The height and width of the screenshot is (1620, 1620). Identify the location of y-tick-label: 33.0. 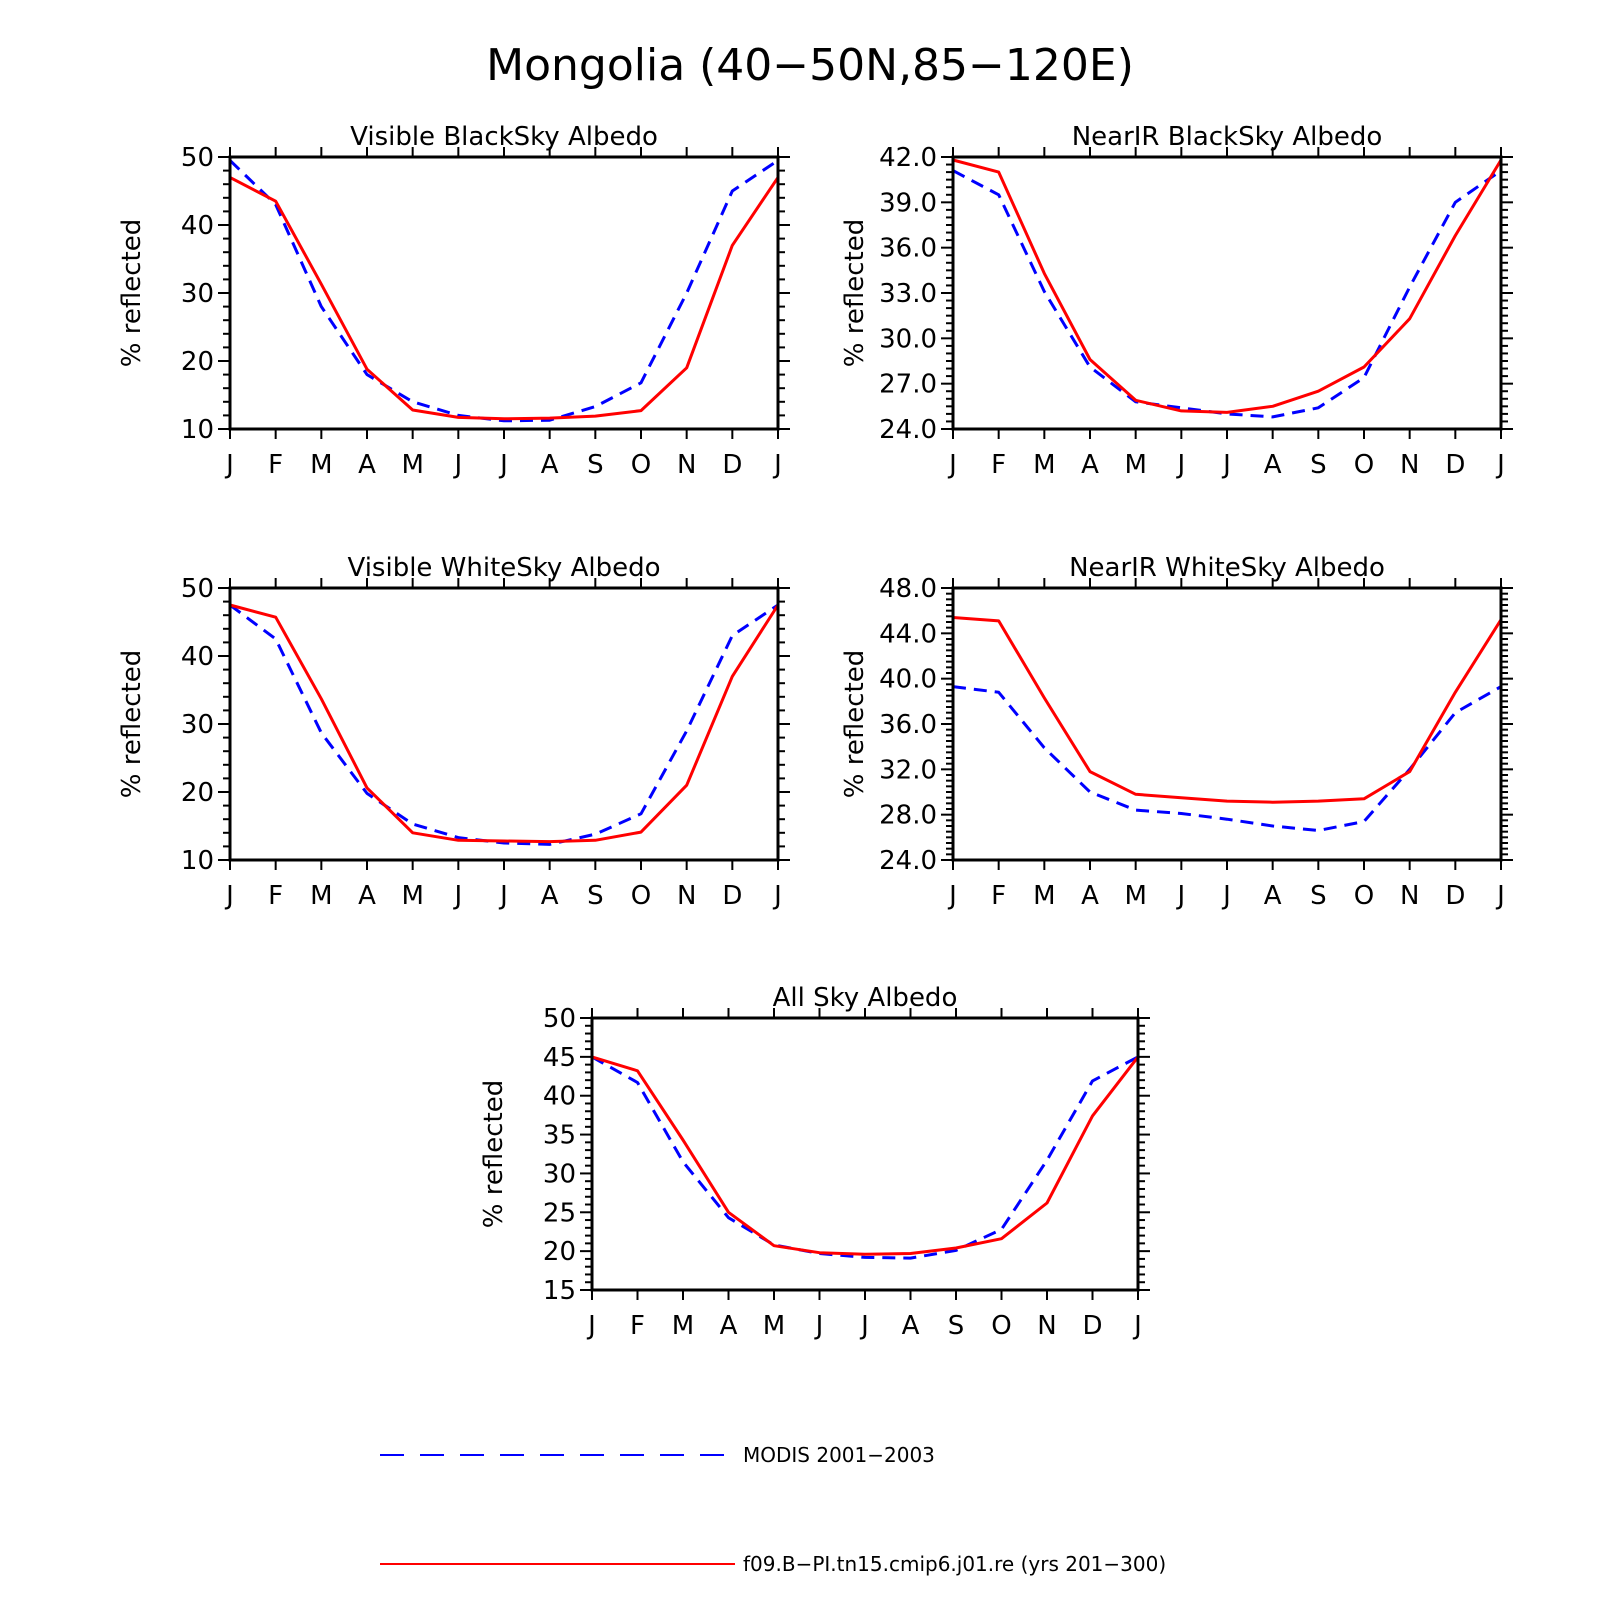
(908, 294).